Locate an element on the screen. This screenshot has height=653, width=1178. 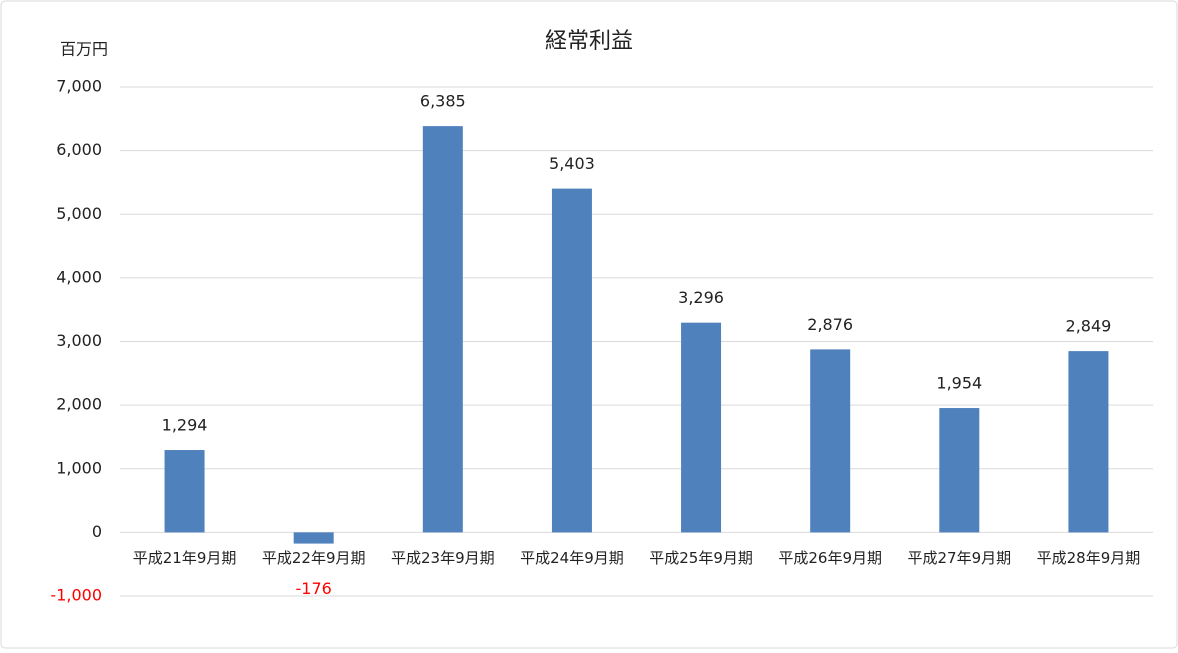
value-label: 2,876 is located at coordinates (830, 324).